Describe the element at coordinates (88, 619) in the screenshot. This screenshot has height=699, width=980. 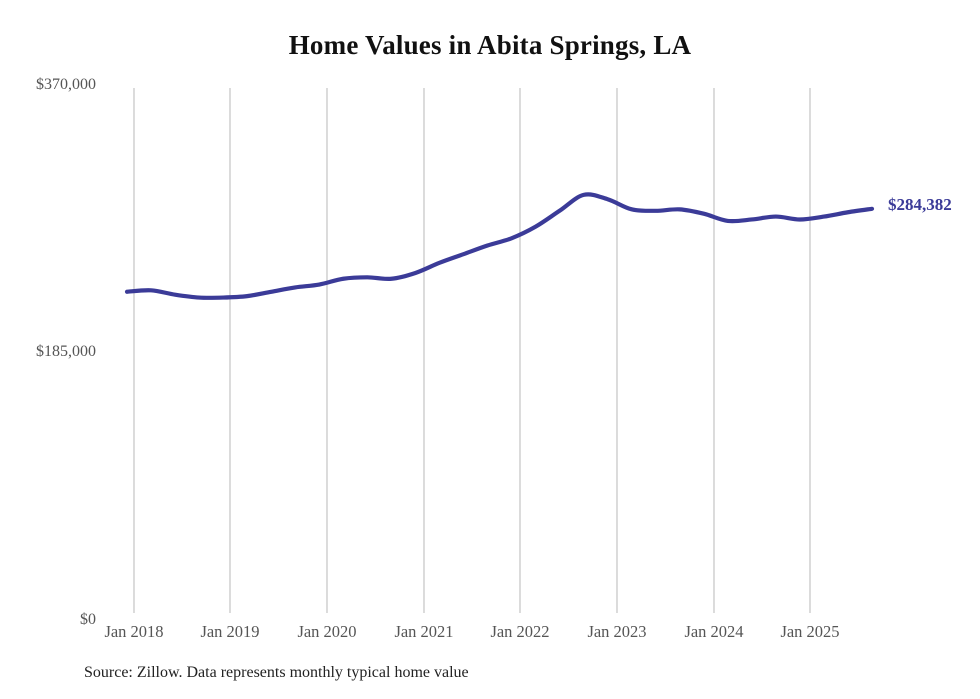
I see `y-tick-label-zero: $0` at that location.